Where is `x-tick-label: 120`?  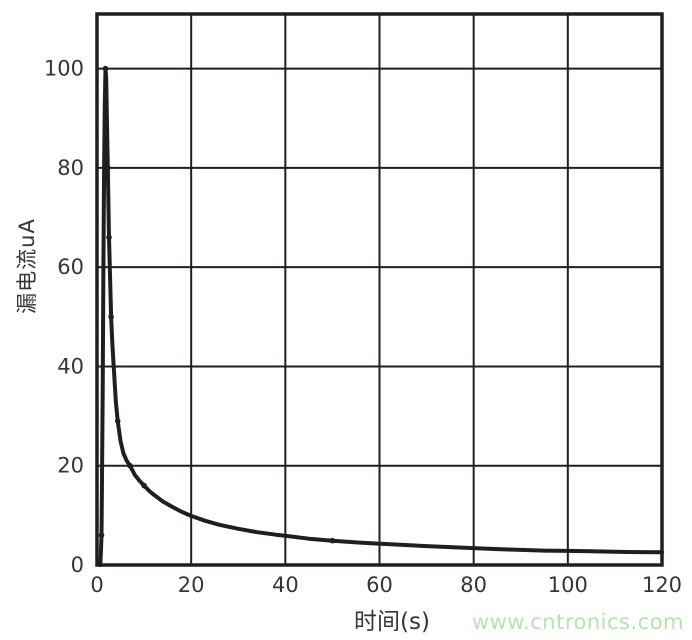 x-tick-label: 120 is located at coordinates (662, 585).